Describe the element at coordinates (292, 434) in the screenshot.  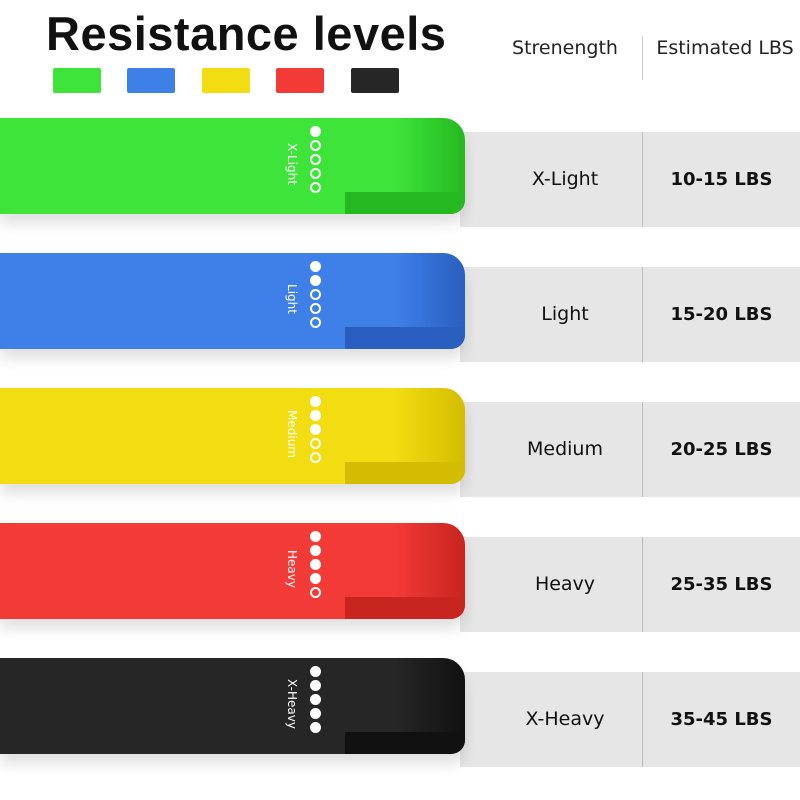
I see `band-label: Medium` at that location.